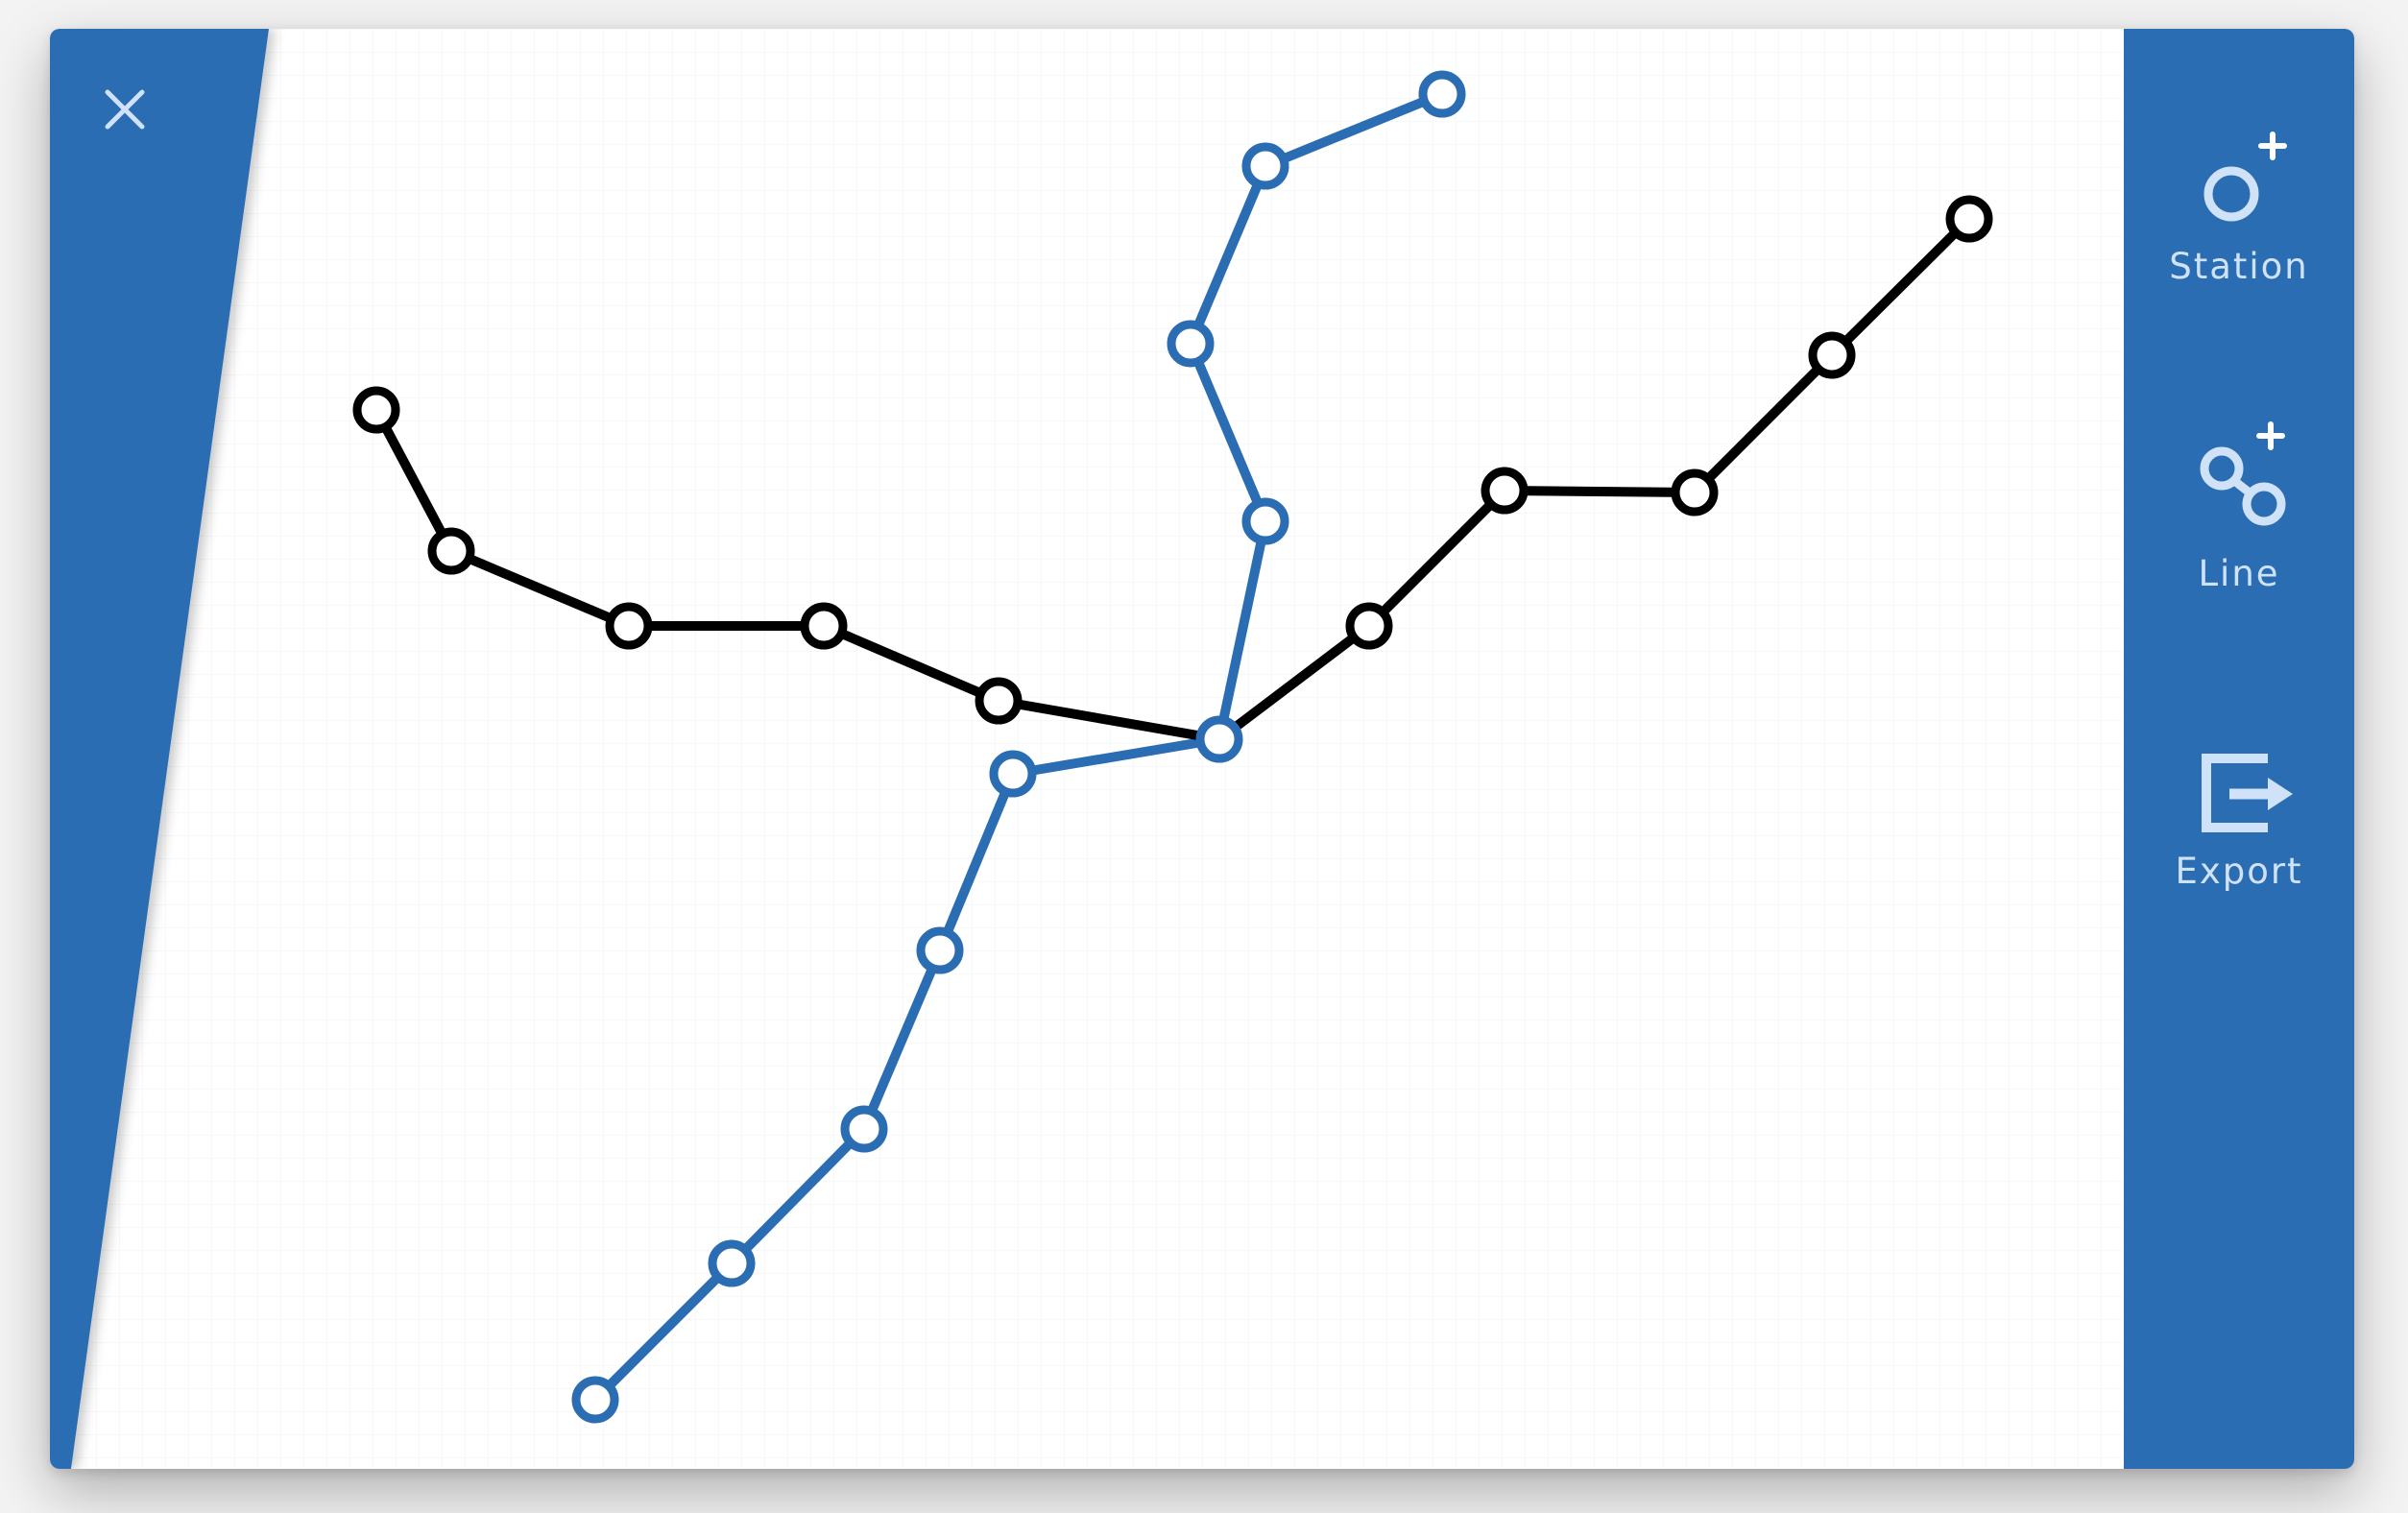 This screenshot has height=1513, width=2408. I want to click on add-line-icon, so click(2243, 473).